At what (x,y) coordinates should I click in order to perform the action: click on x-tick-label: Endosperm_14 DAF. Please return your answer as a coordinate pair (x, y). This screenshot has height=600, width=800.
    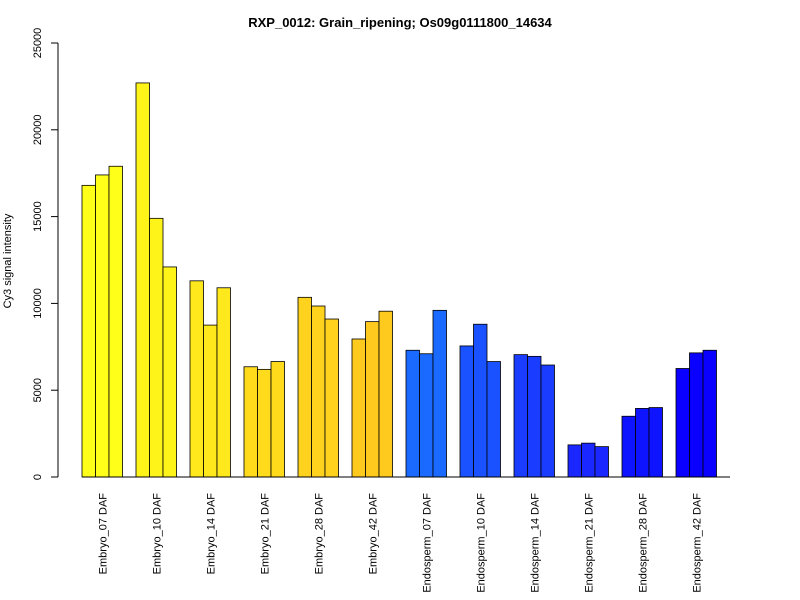
    Looking at the image, I should click on (535, 543).